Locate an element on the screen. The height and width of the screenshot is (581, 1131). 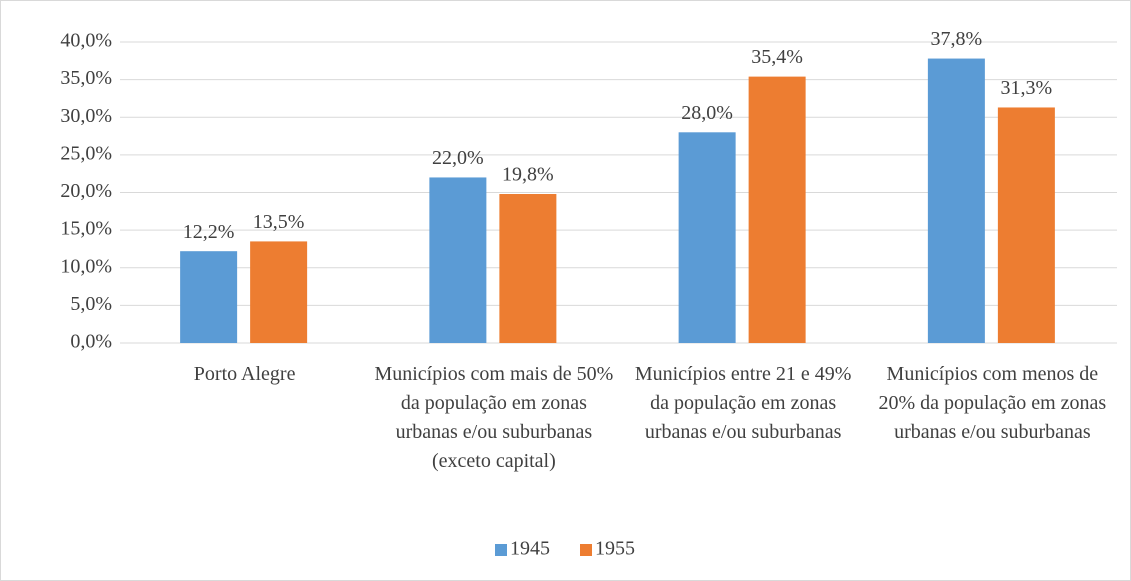
data-label: 28,0% is located at coordinates (707, 113).